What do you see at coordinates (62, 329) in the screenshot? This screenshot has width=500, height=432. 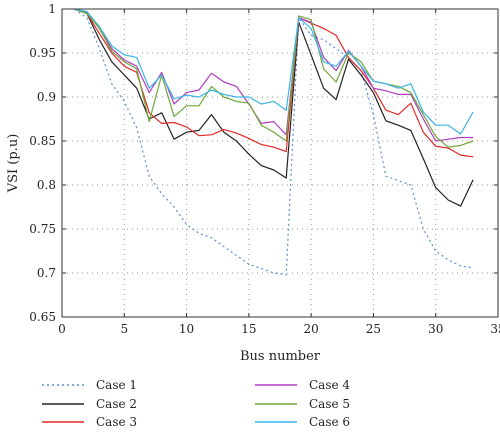 I see `x-tick-label: 0` at bounding box center [62, 329].